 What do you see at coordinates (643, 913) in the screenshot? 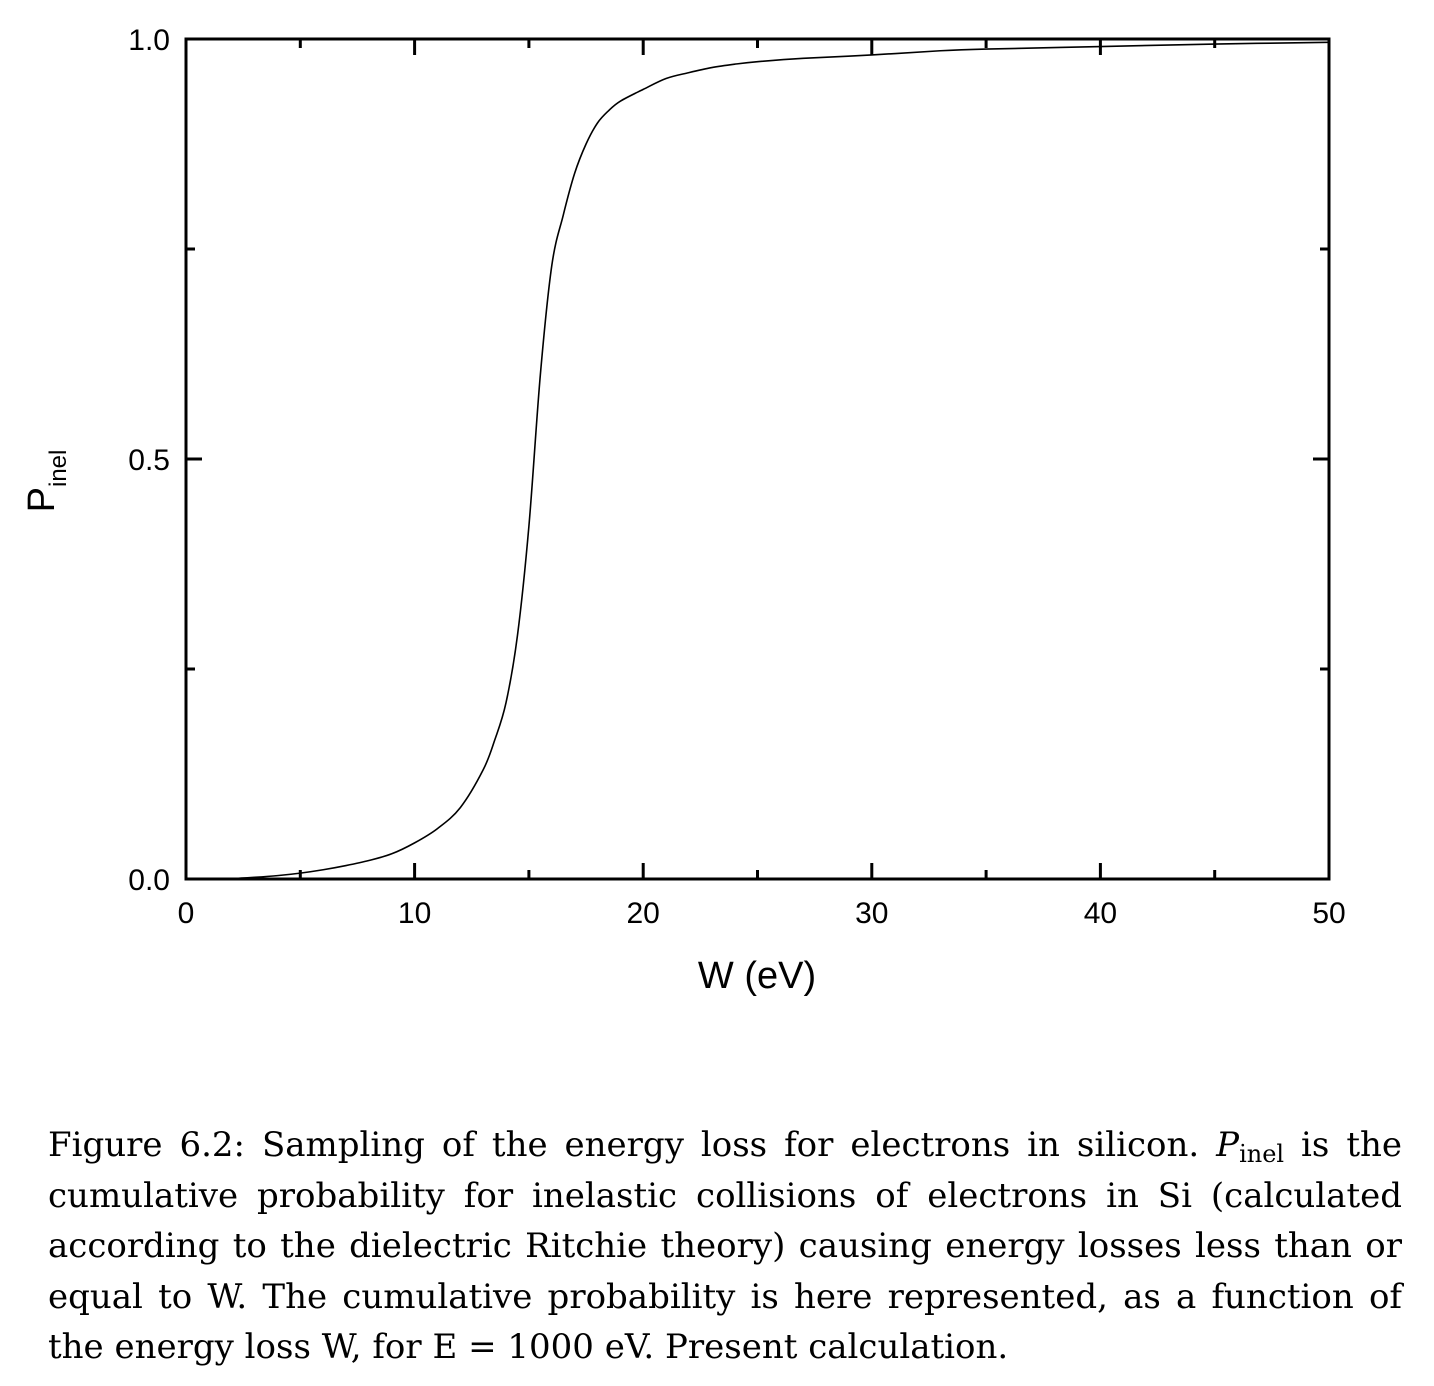
I see `x-tick-label: 20` at bounding box center [643, 913].